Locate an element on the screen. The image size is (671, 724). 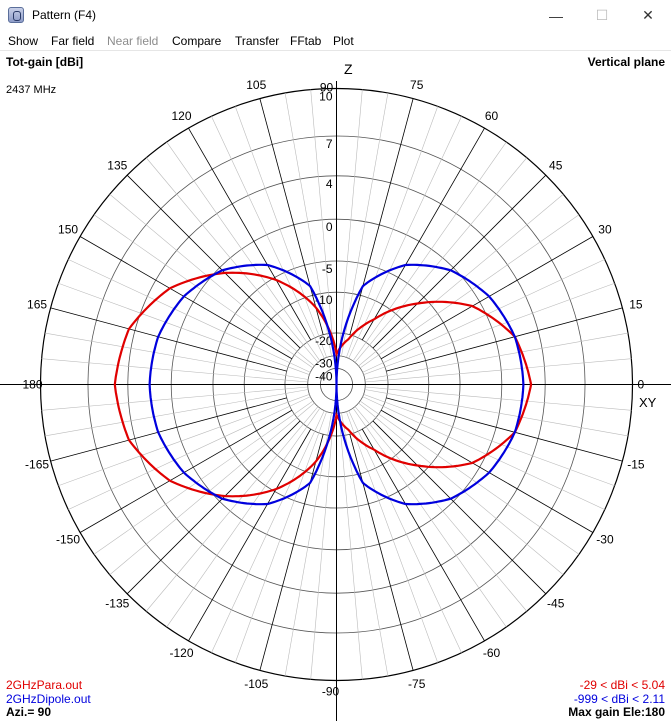
azimuth-label: Azi.= 90 is located at coordinates (29, 712).